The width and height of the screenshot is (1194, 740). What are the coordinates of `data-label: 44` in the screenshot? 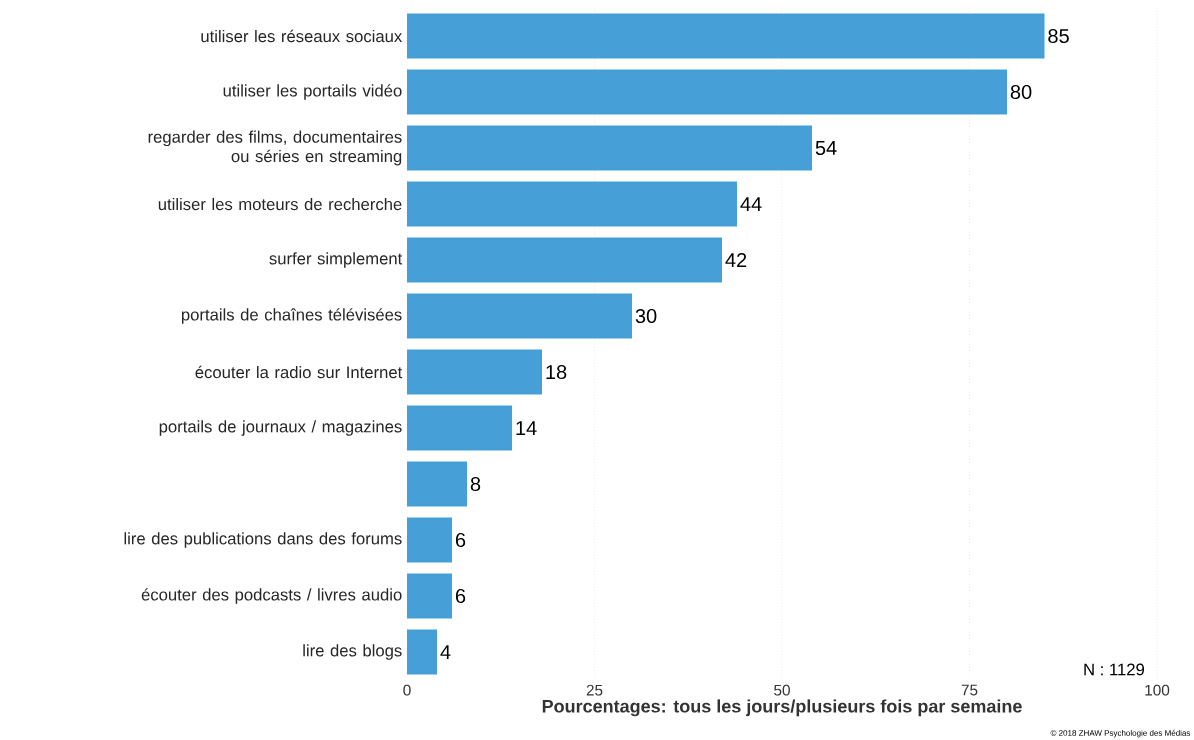 It's located at (751, 204).